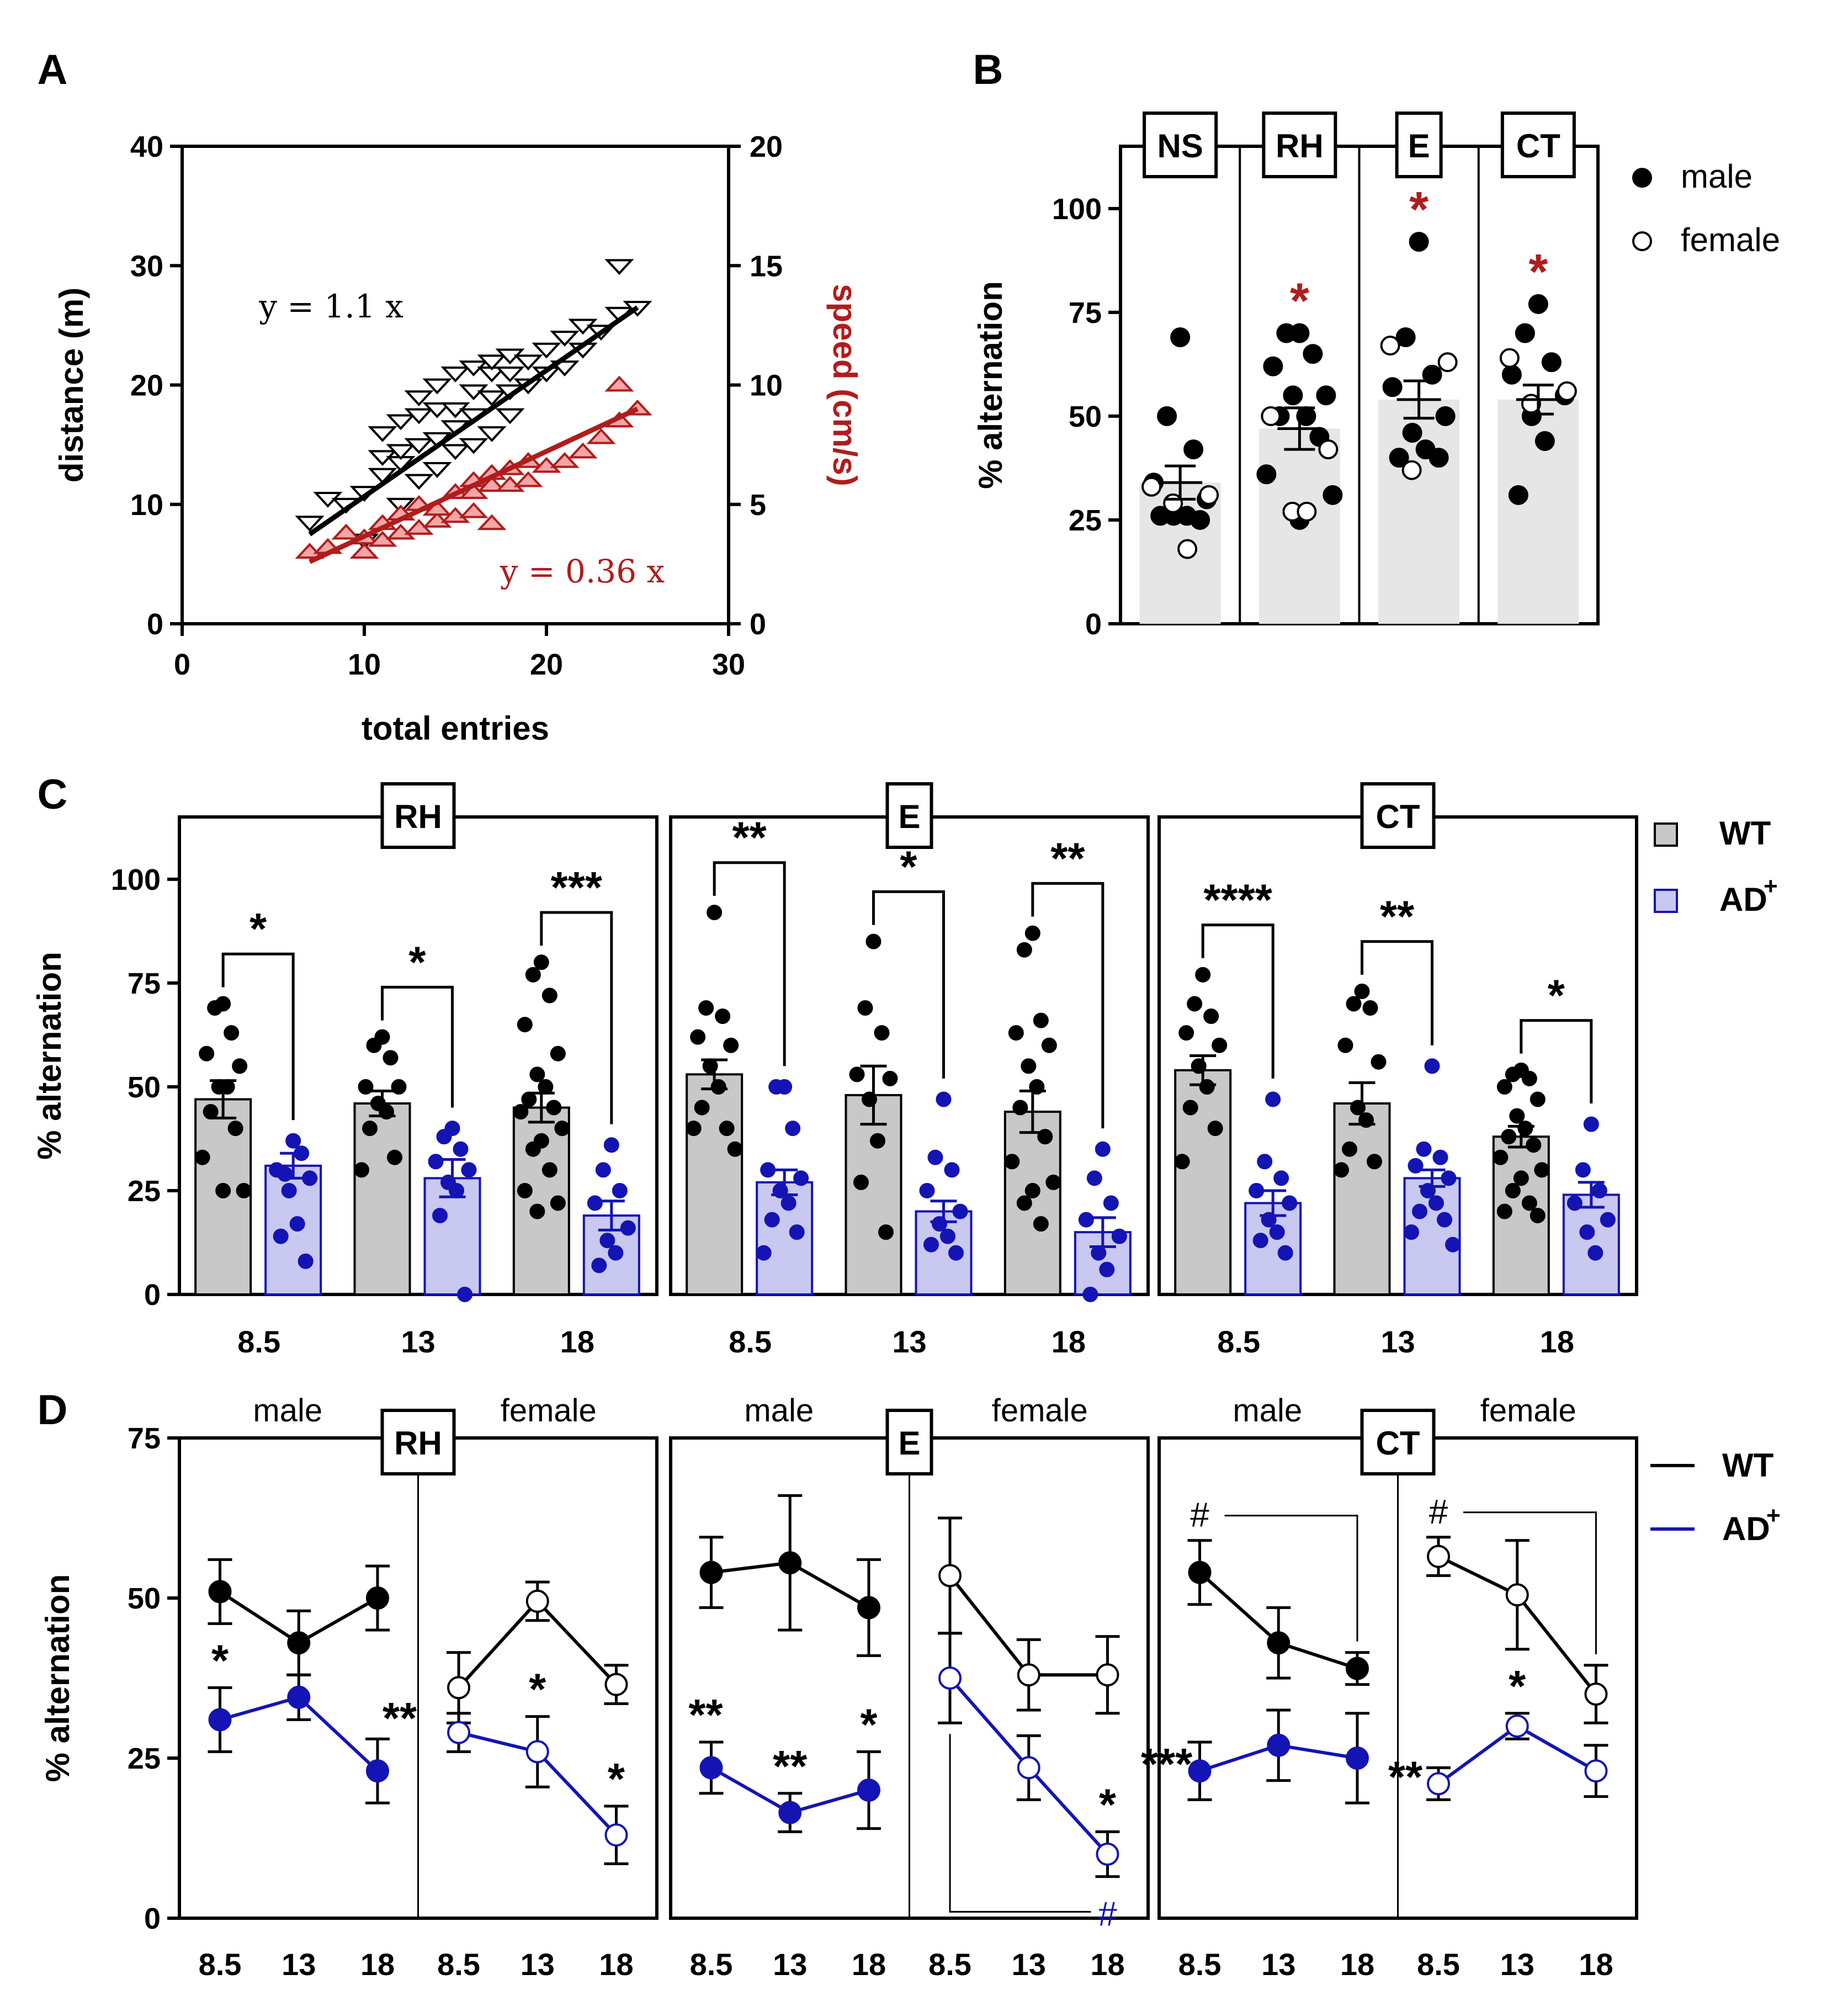  What do you see at coordinates (766, 147) in the screenshot?
I see `y2-tick-label: 20` at bounding box center [766, 147].